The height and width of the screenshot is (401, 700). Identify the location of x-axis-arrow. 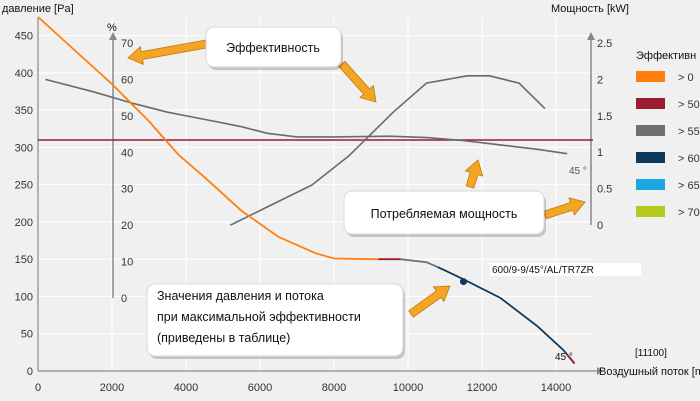
(600, 371).